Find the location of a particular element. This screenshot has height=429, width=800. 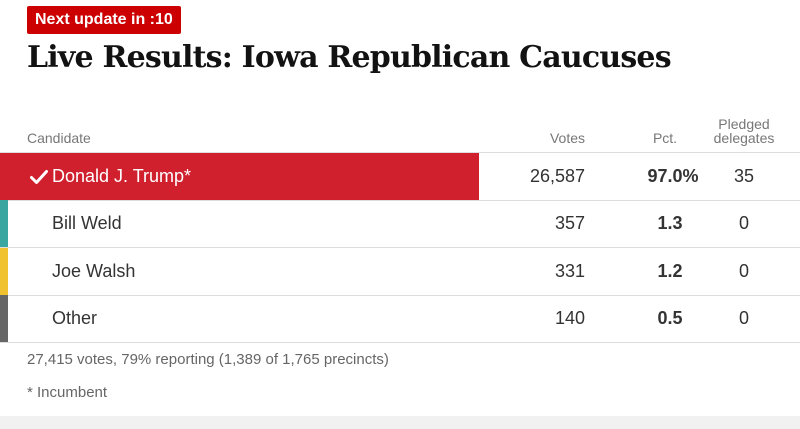

checkmark-icon is located at coordinates (39, 177).